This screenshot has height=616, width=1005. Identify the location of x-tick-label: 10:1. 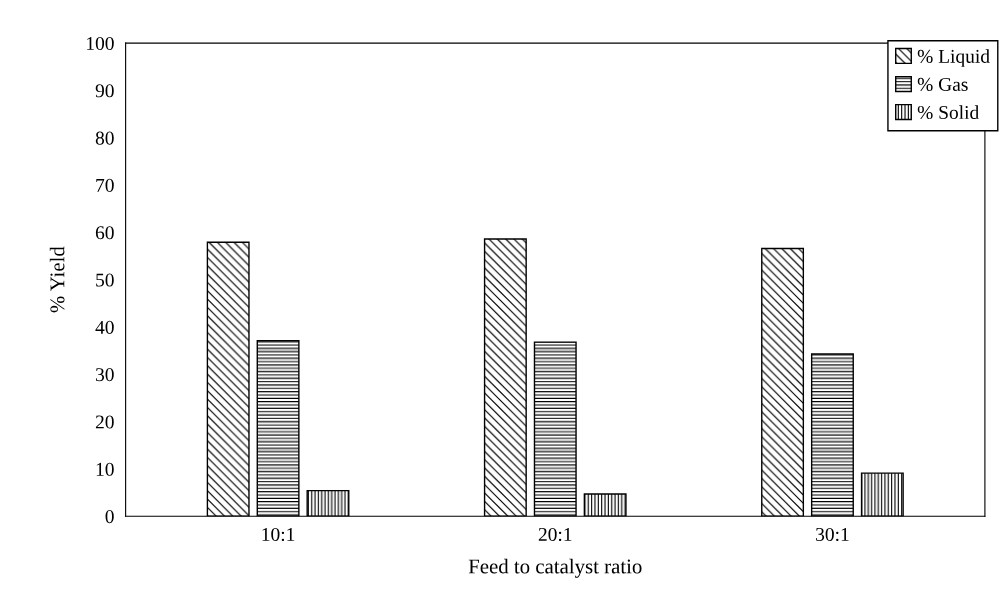
(278, 534).